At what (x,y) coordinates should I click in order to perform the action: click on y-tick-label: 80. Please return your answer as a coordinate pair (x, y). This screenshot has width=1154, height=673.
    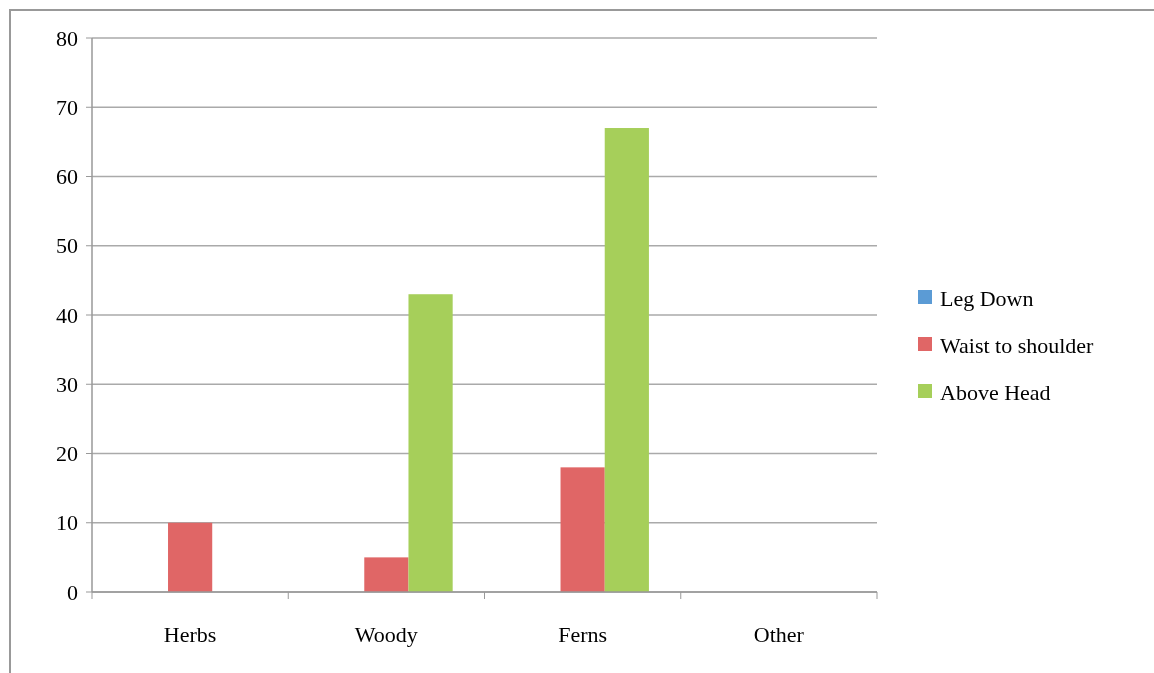
    Looking at the image, I should click on (67, 38).